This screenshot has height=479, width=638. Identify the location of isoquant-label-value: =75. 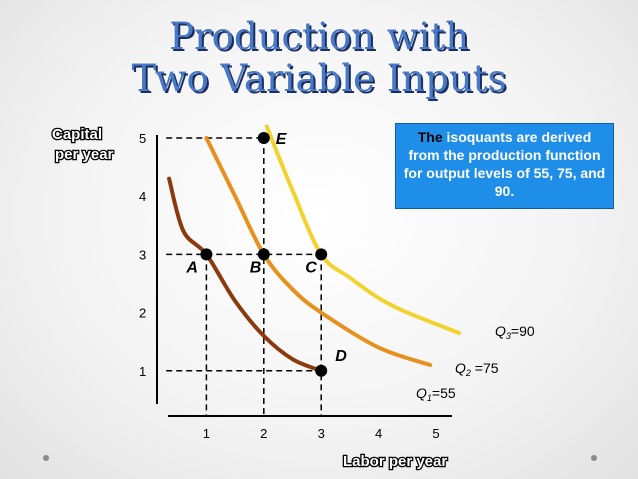
(485, 368).